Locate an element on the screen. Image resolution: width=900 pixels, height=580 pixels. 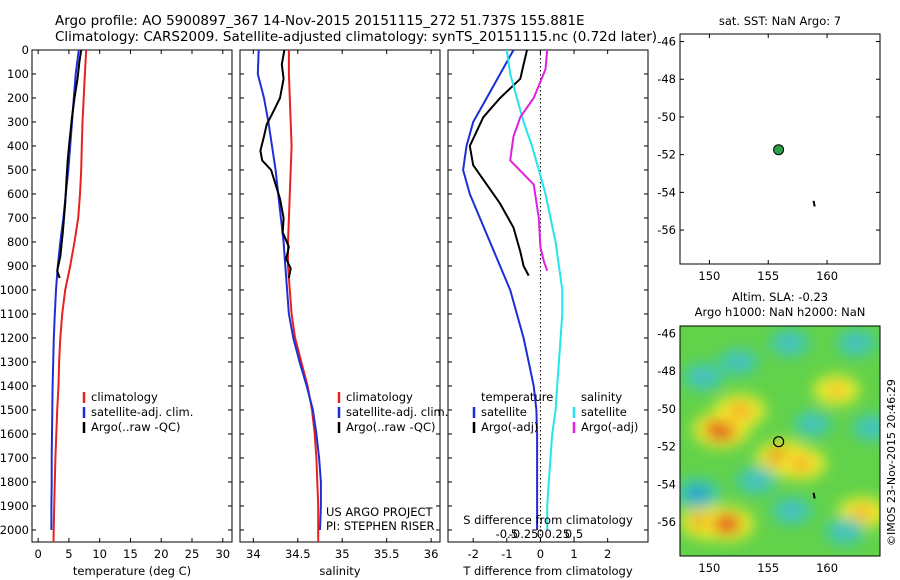
x-tick-label: 25 is located at coordinates (192, 554).